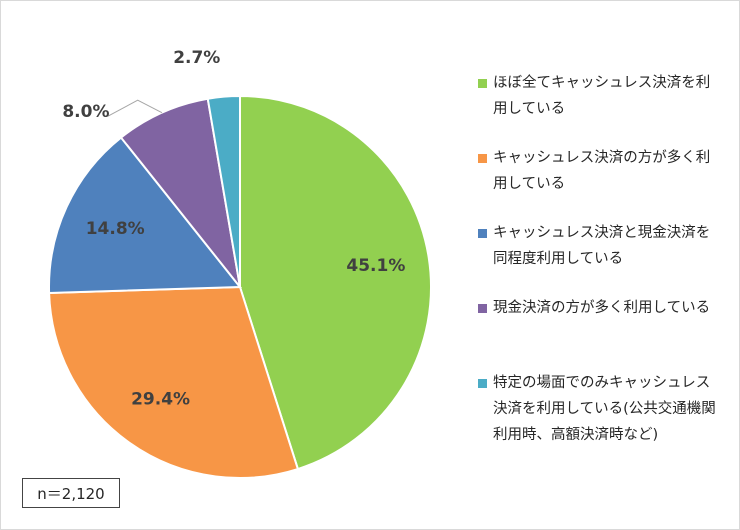 The height and width of the screenshot is (530, 740). Describe the element at coordinates (115, 229) in the screenshot. I see `data-label: 14.8%` at that location.